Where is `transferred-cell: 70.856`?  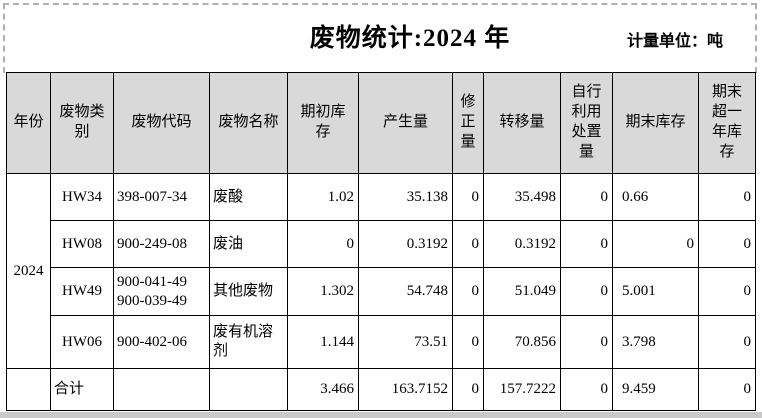
transferred-cell: 70.856 is located at coordinates (522, 342).